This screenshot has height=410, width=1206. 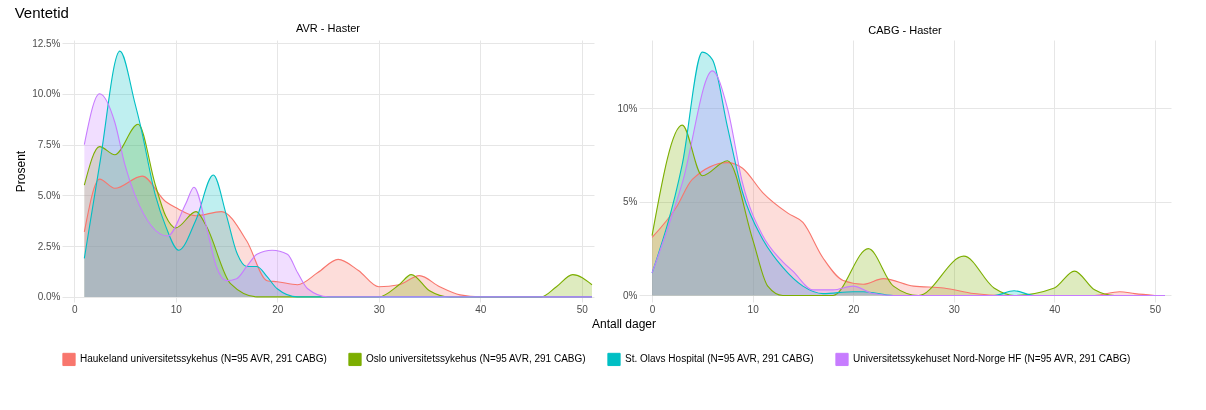 I want to click on y-tick-label: 7.5%, so click(x=49, y=145).